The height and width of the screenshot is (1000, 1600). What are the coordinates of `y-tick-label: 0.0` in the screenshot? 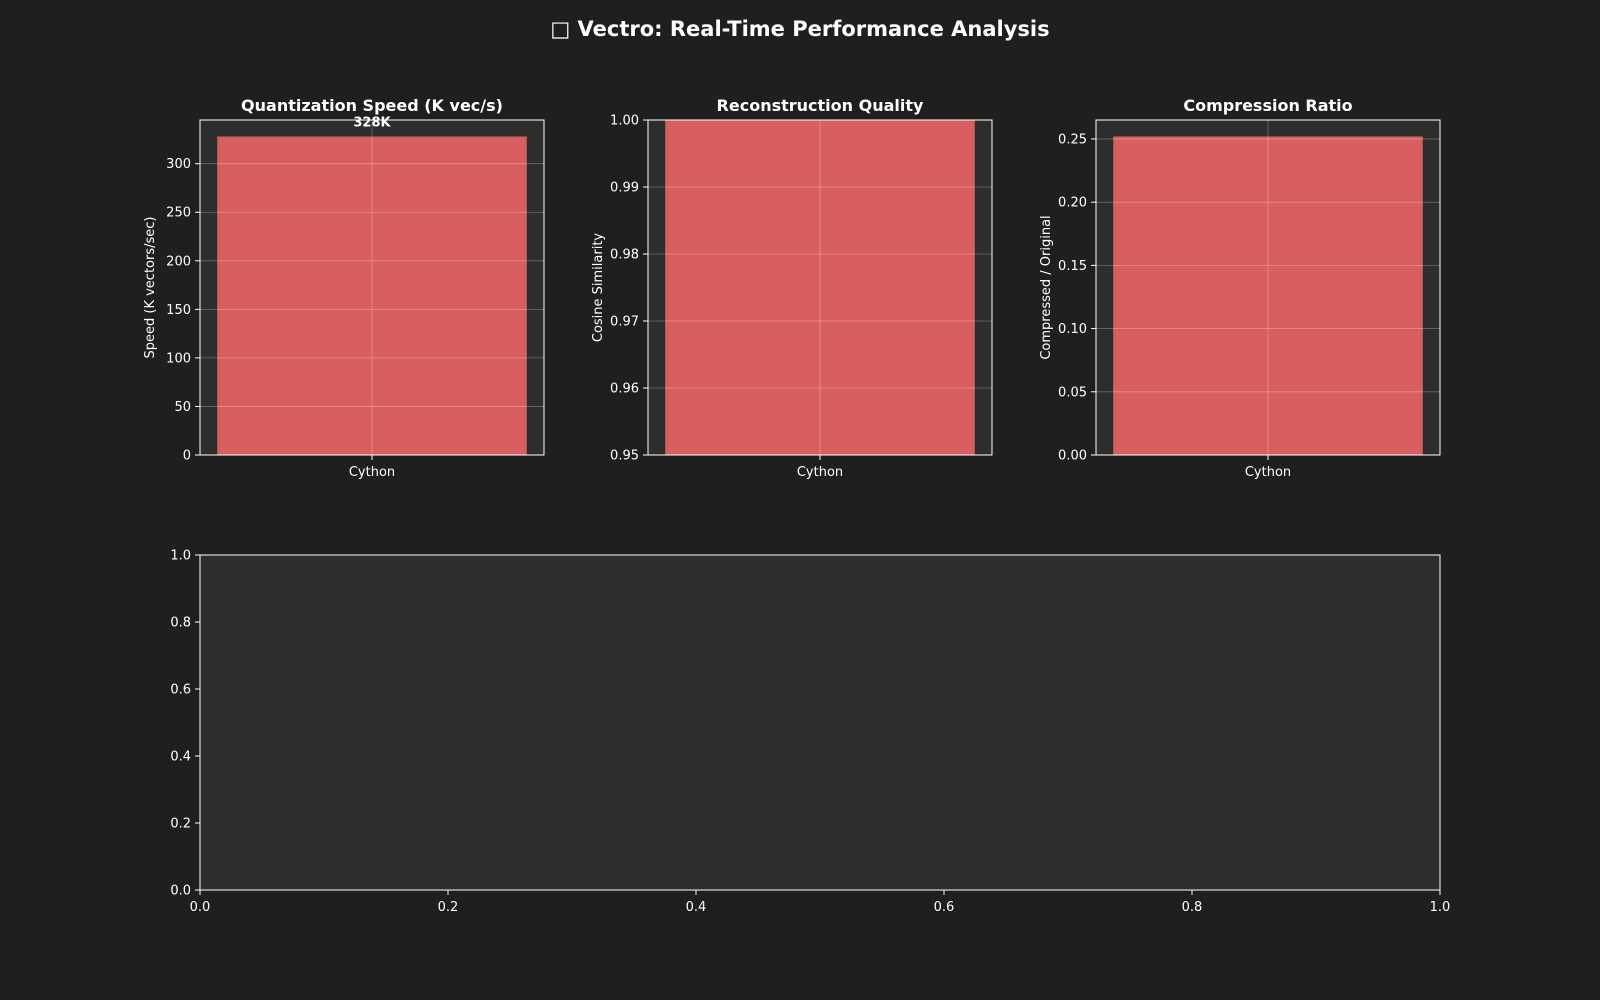 It's located at (180, 891).